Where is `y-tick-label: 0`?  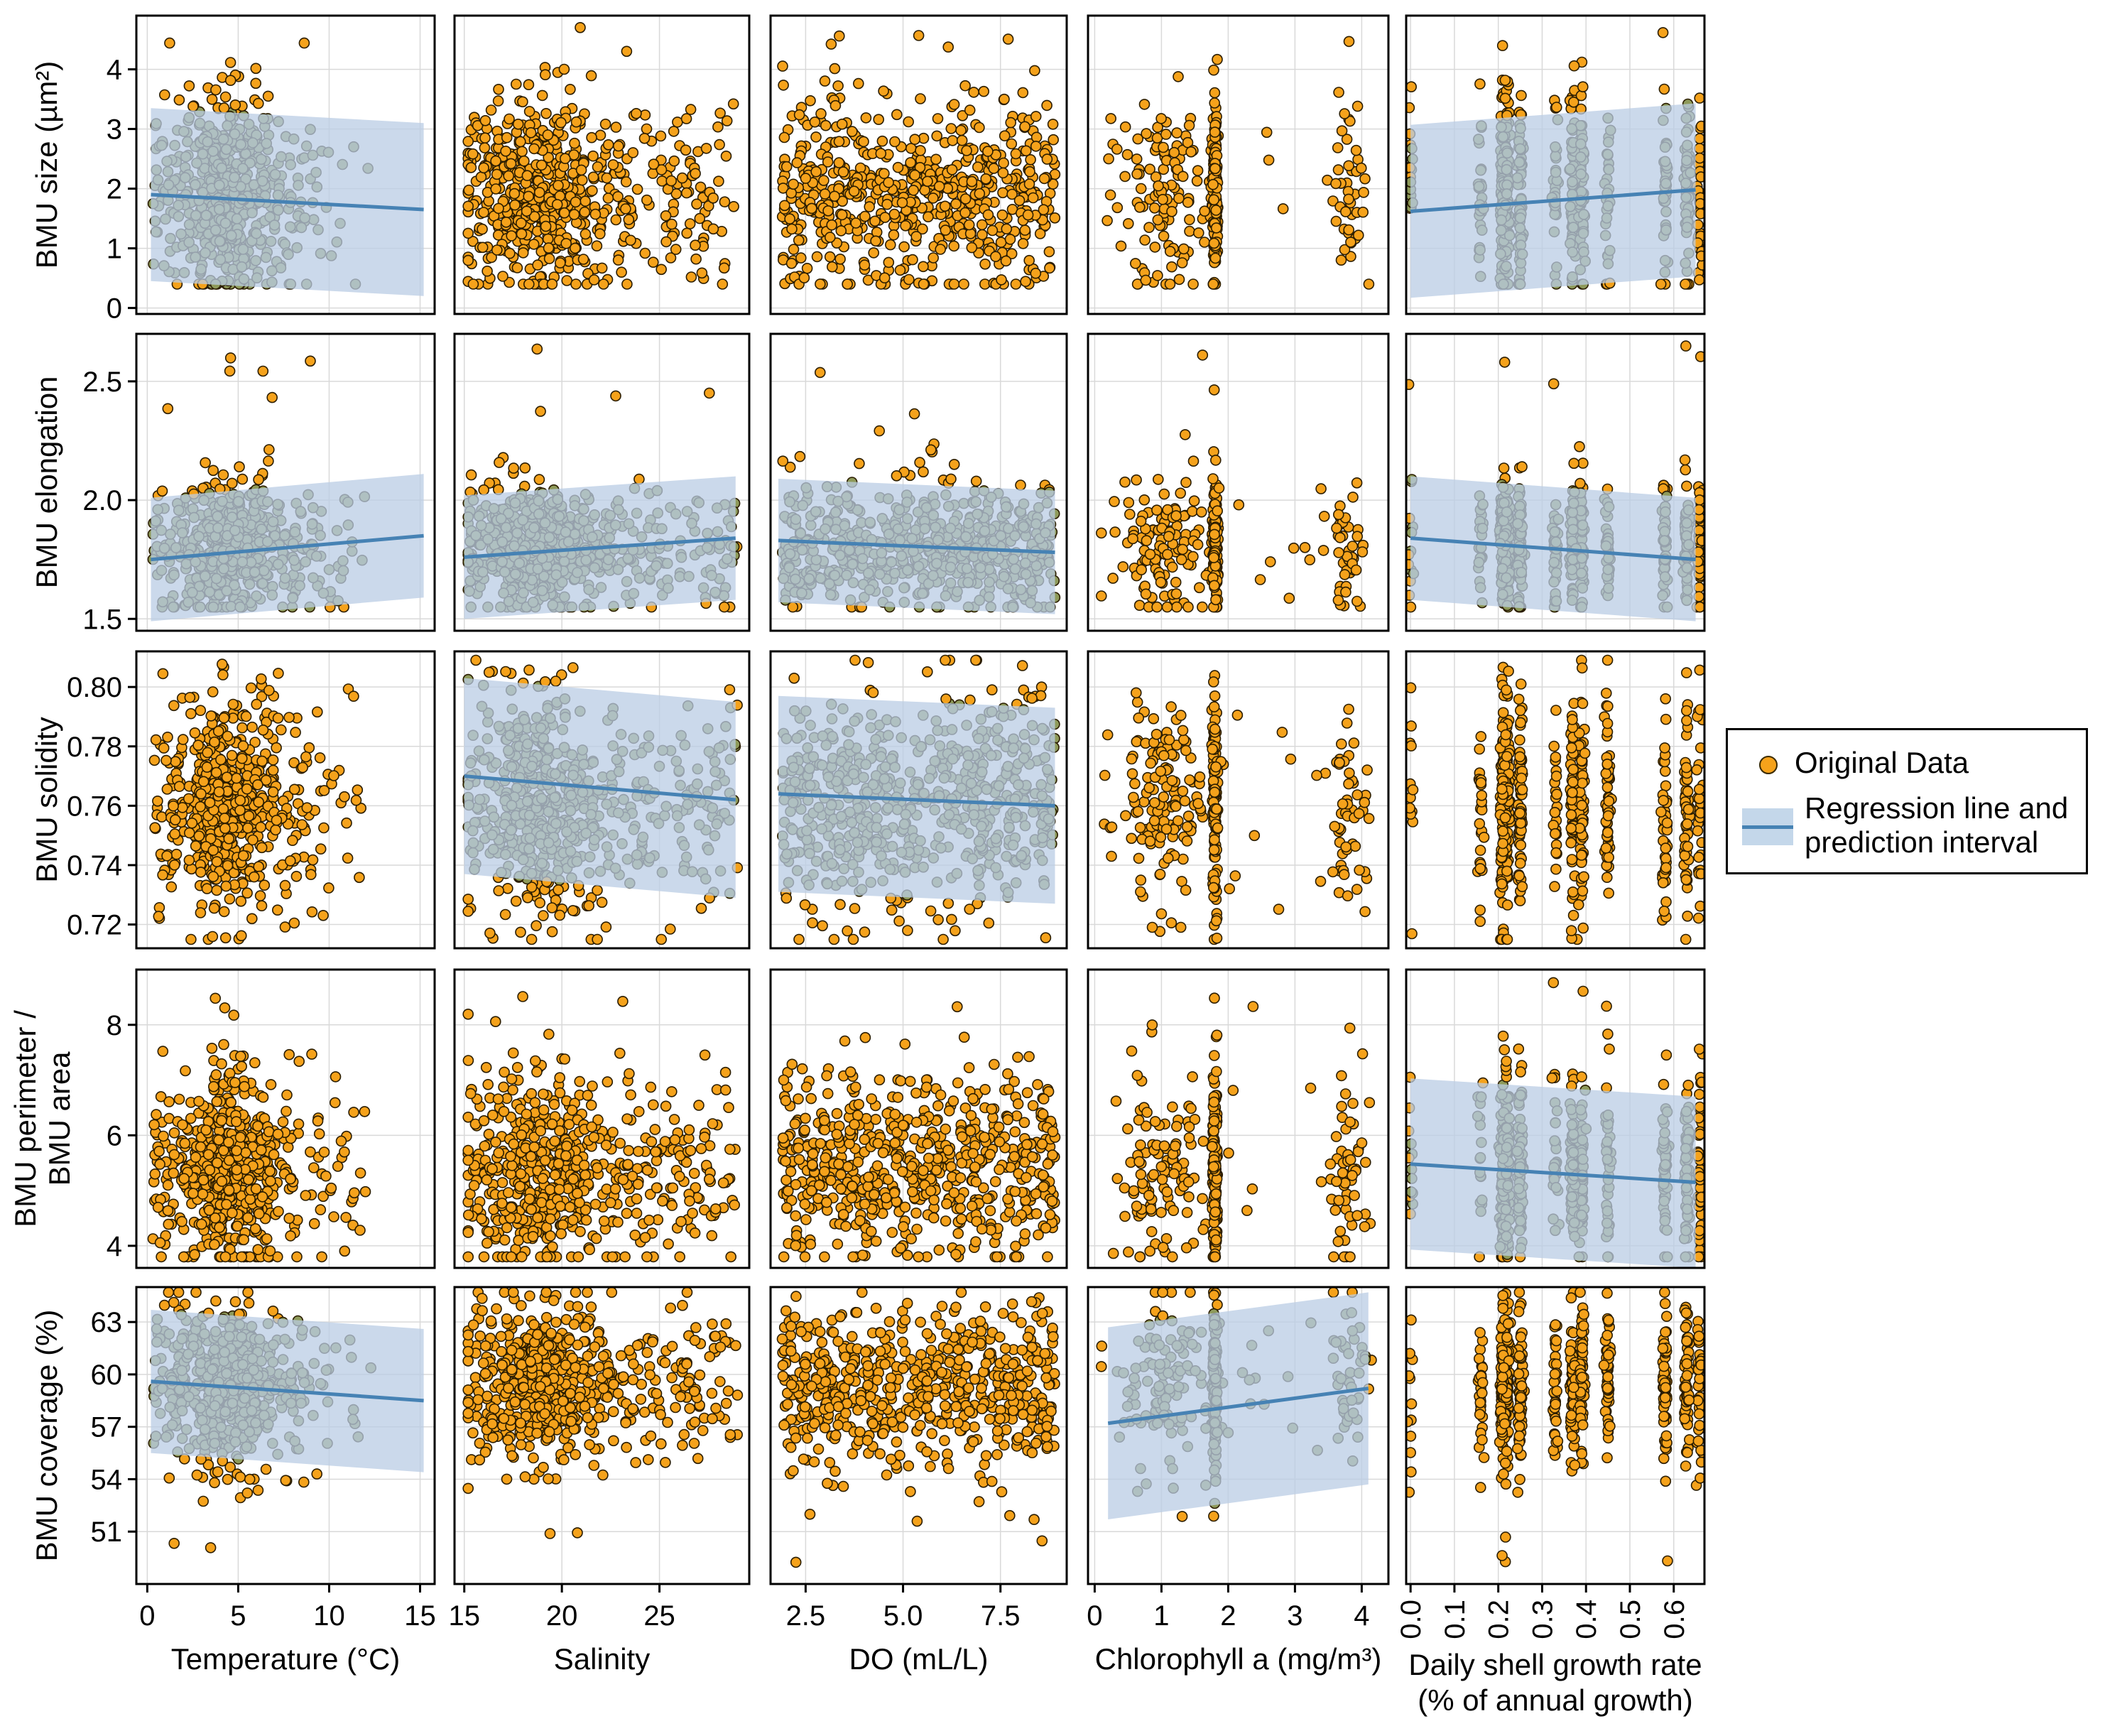 y-tick-label: 0 is located at coordinates (114, 309).